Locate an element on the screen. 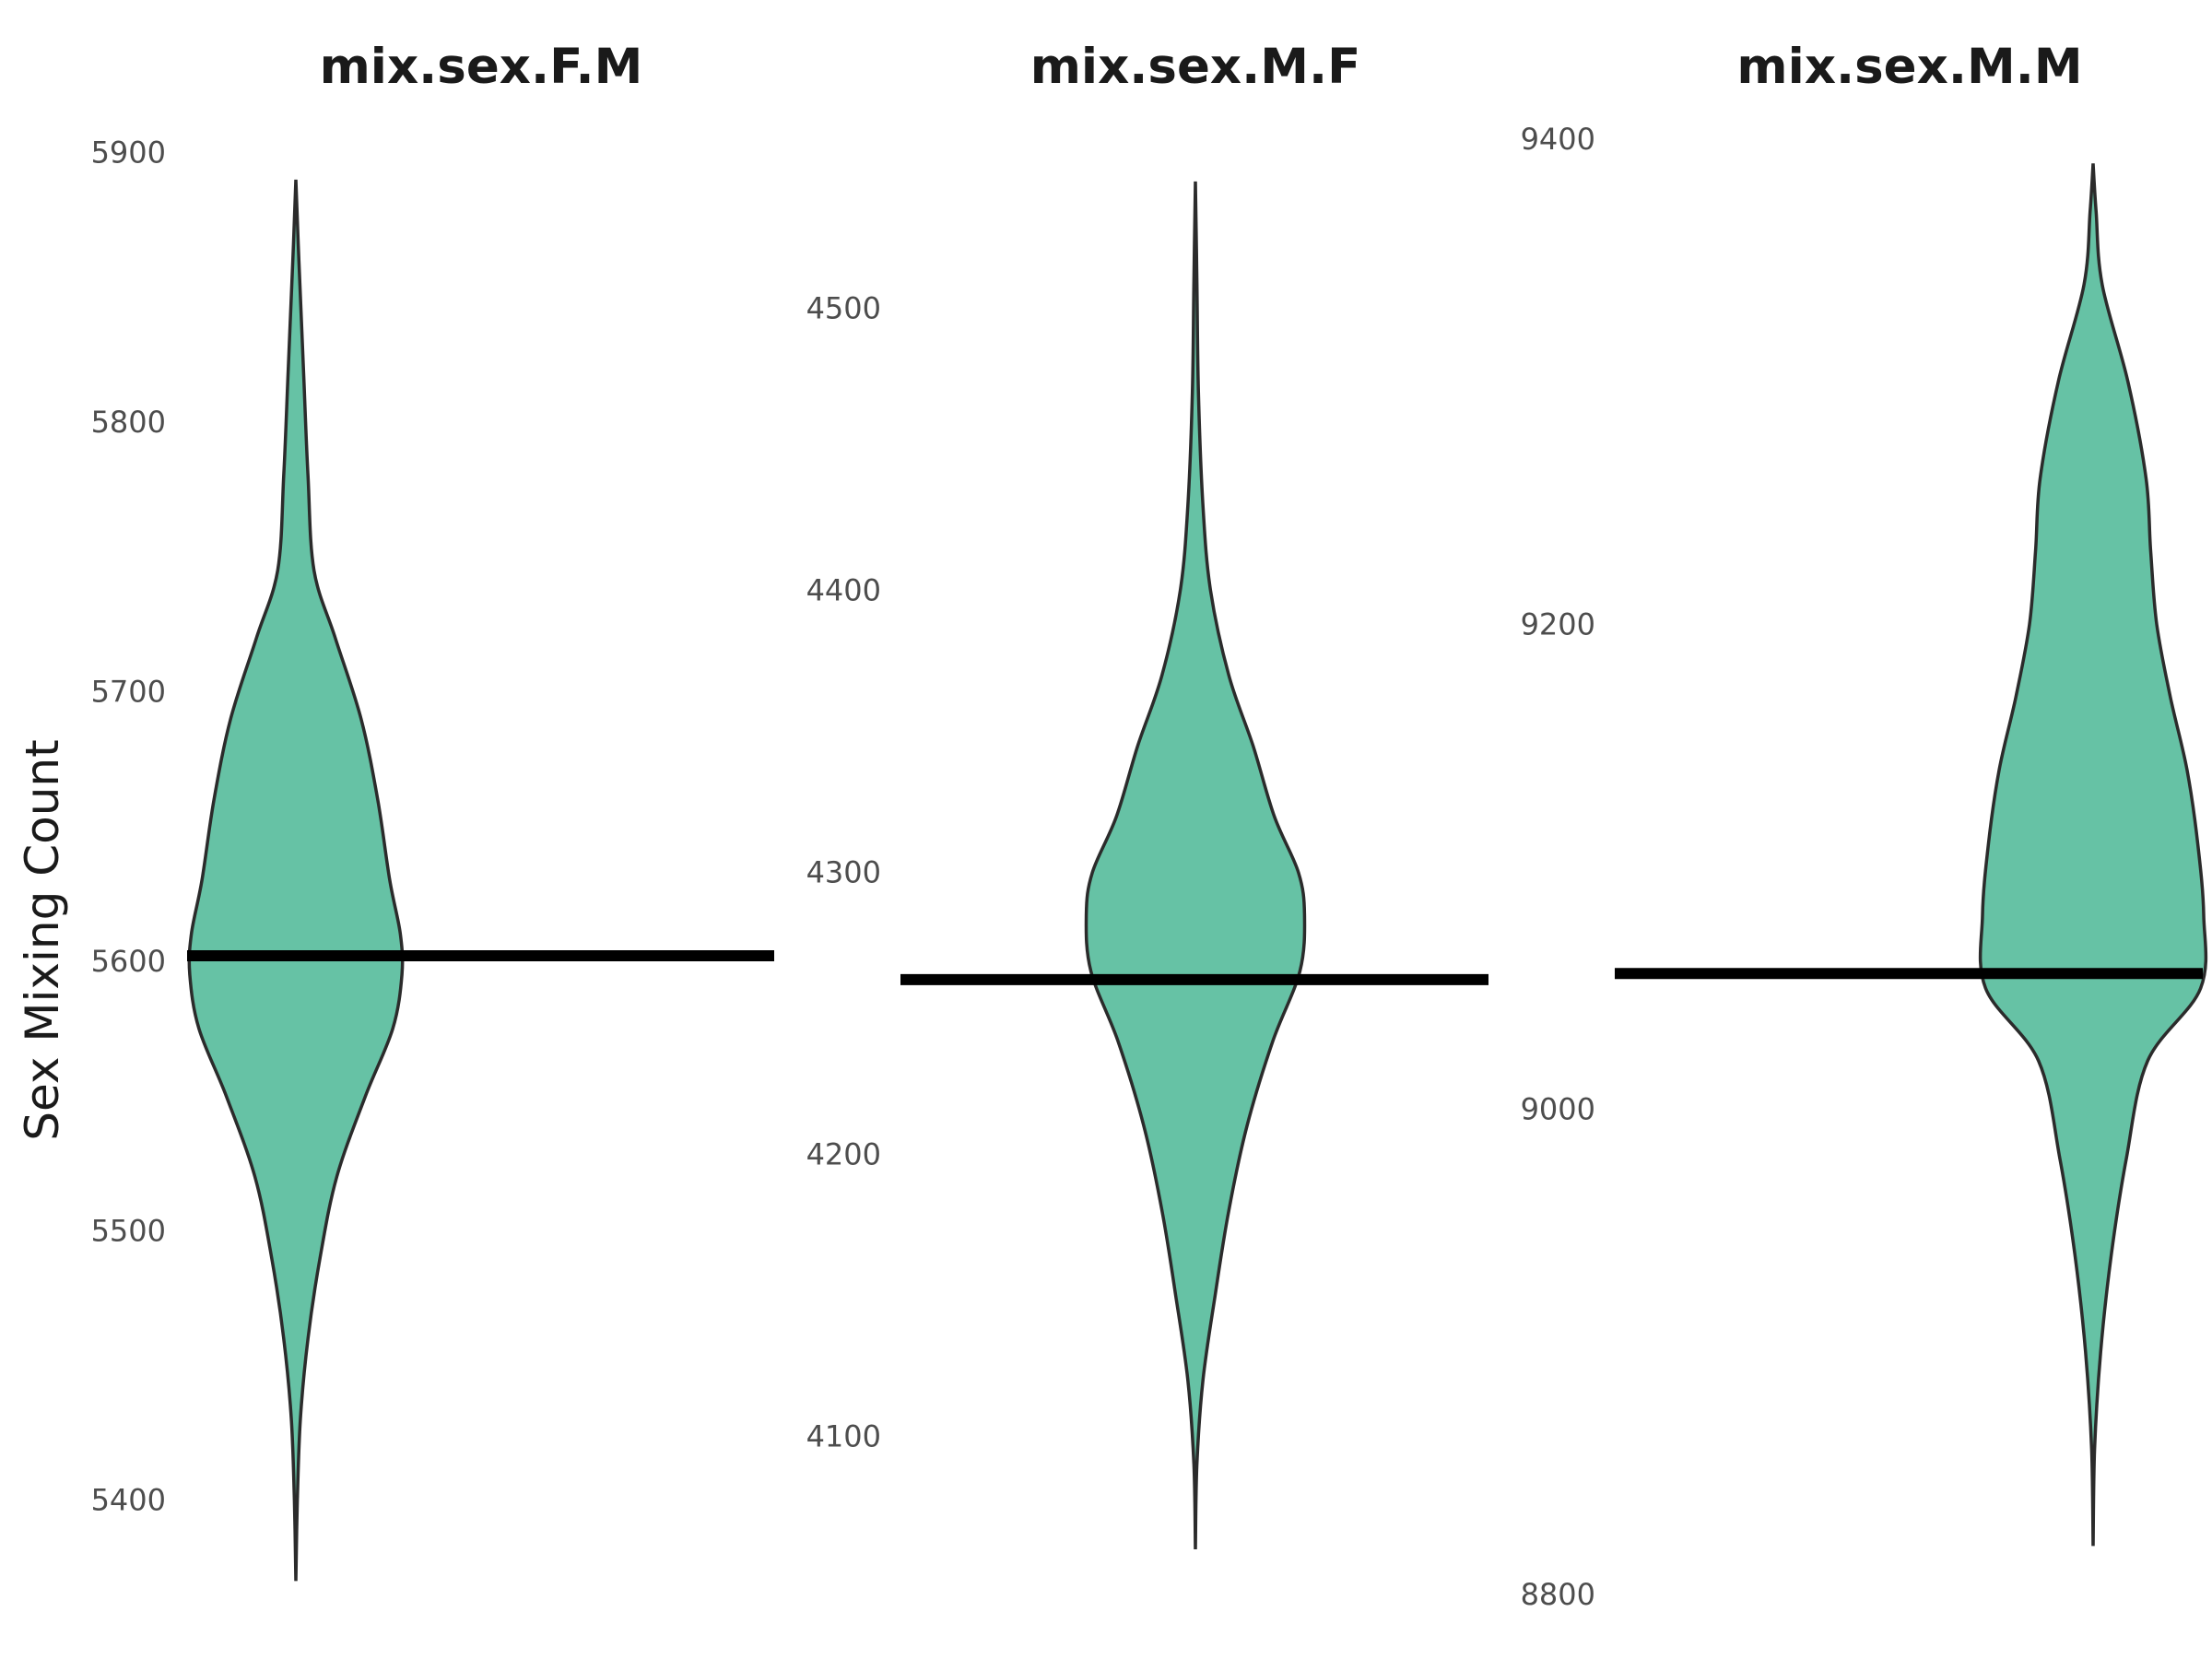 The height and width of the screenshot is (1659, 2212). y-tick-label: 9200 is located at coordinates (1558, 623).